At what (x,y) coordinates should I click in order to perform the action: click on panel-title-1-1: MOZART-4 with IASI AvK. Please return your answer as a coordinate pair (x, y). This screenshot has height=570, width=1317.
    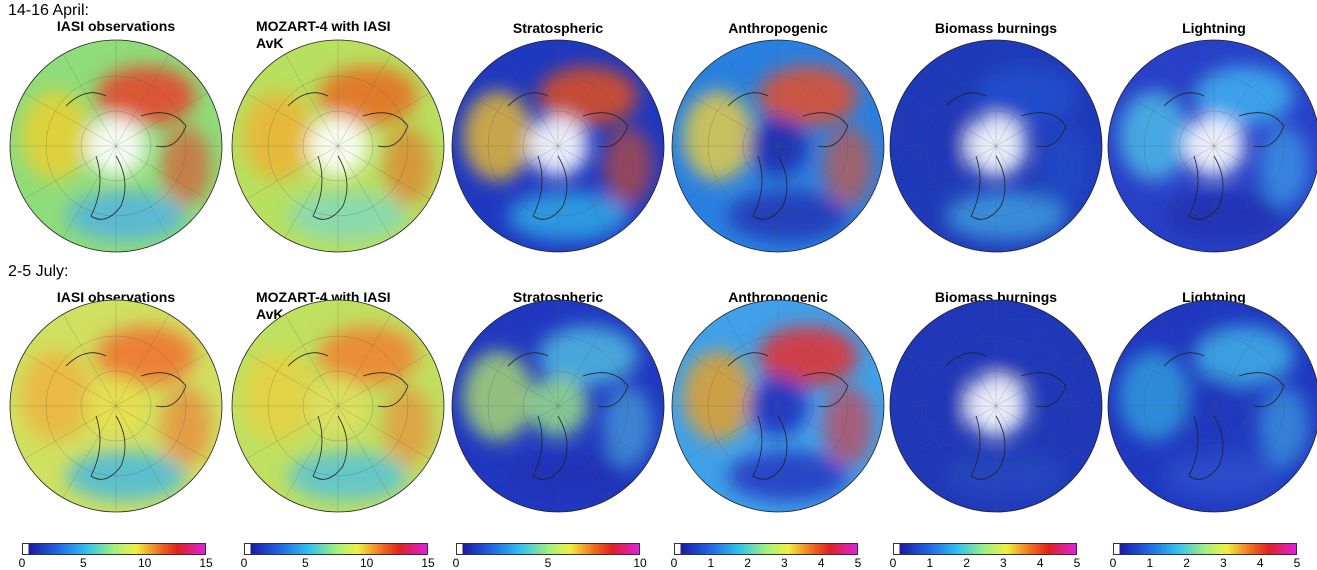
    Looking at the image, I should click on (351, 306).